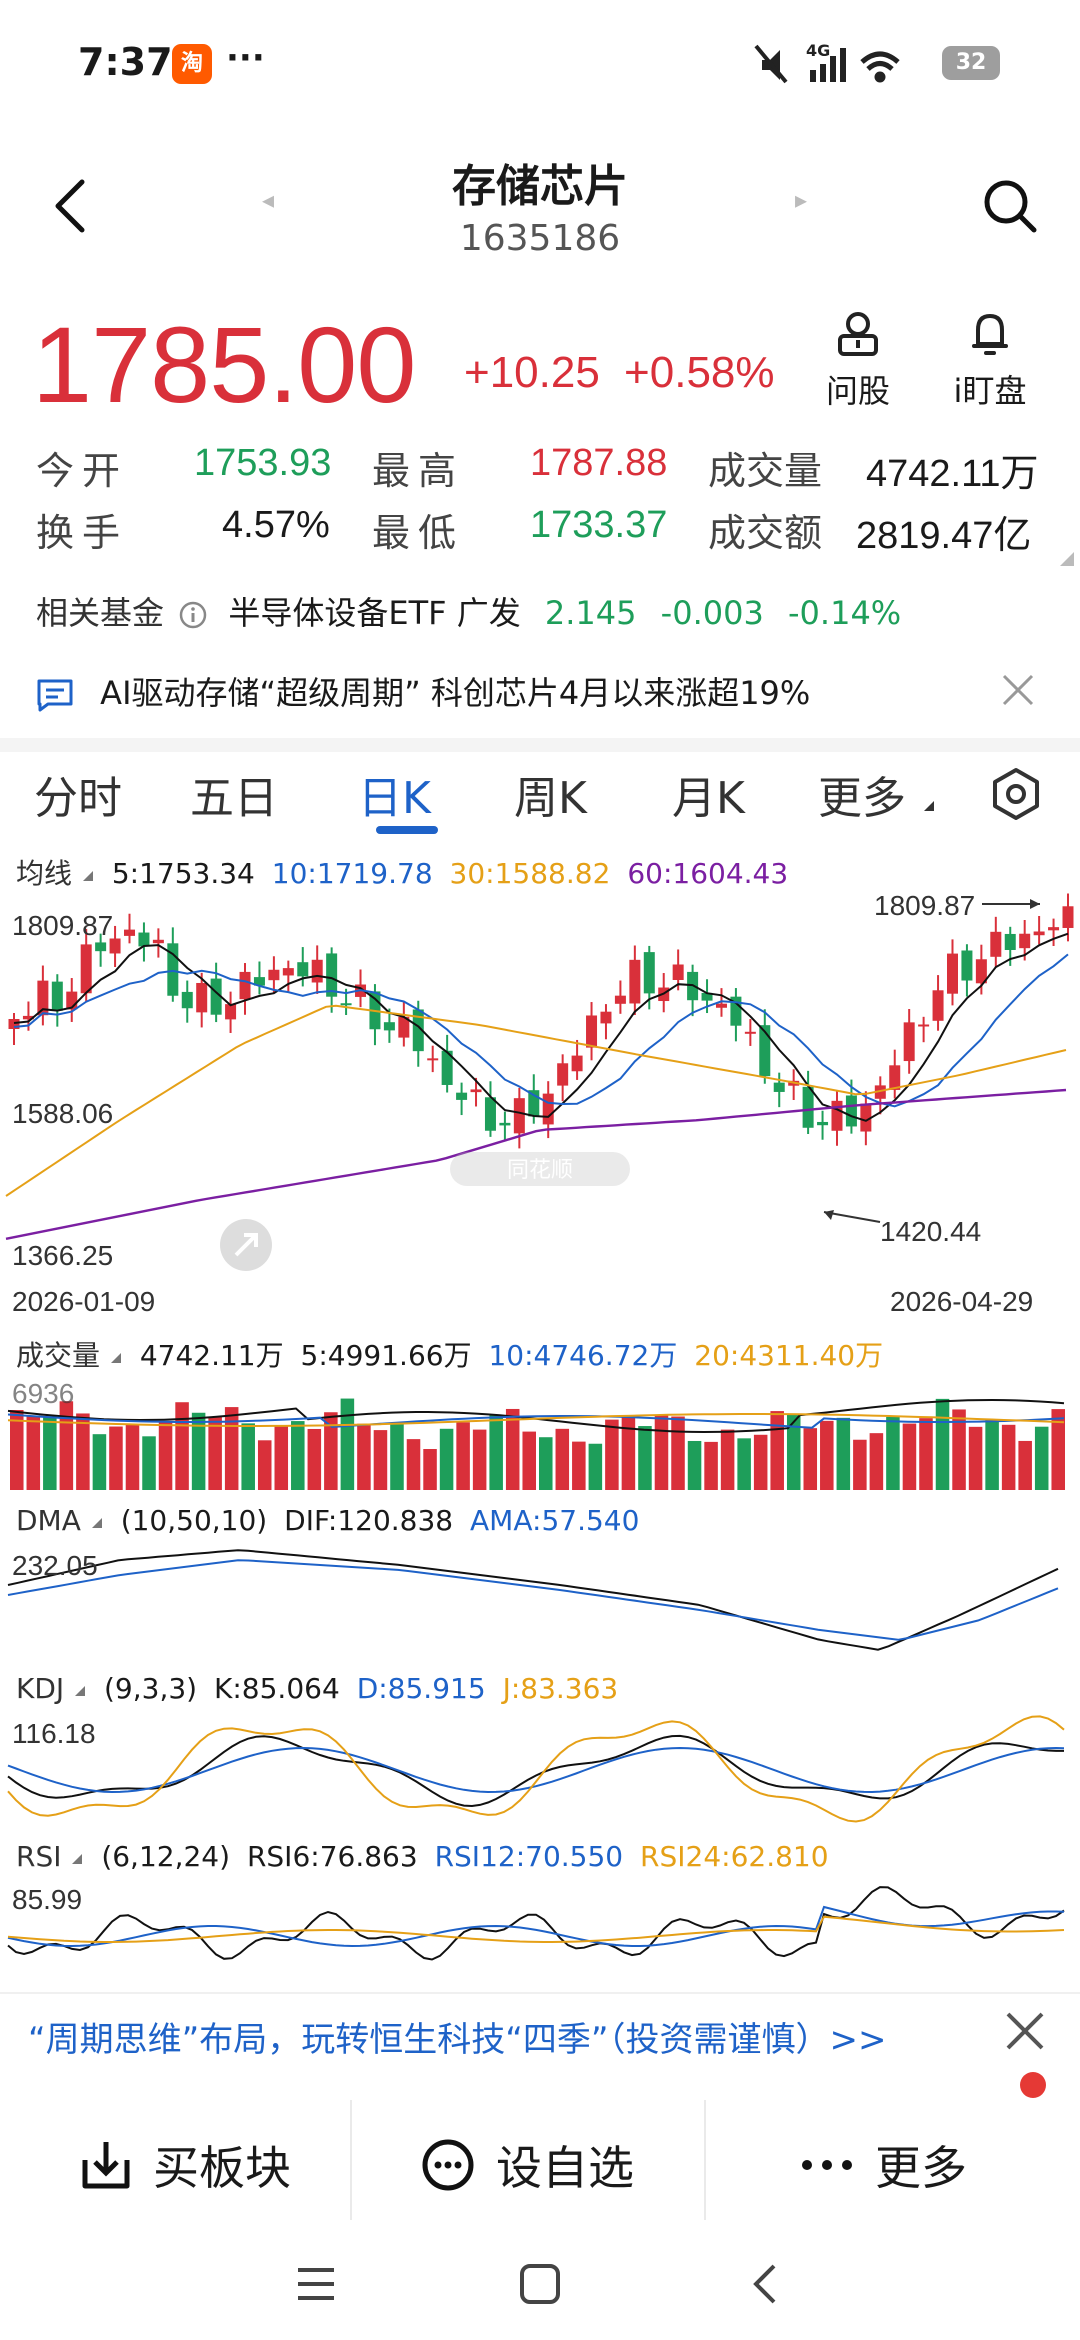 The height and width of the screenshot is (2340, 1080). What do you see at coordinates (857, 391) in the screenshot?
I see `ask-stock-label: 问股` at bounding box center [857, 391].